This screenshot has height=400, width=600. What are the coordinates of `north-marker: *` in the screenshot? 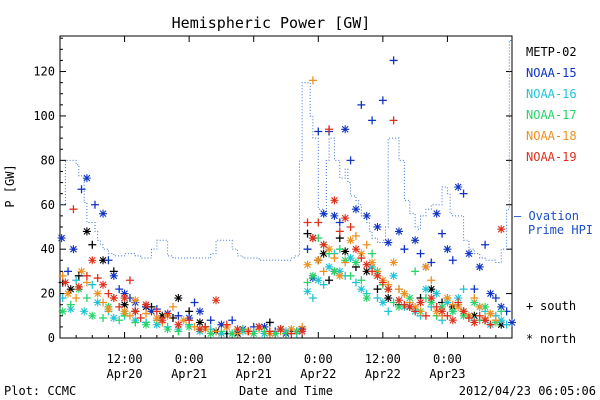 It's located at (529, 339).